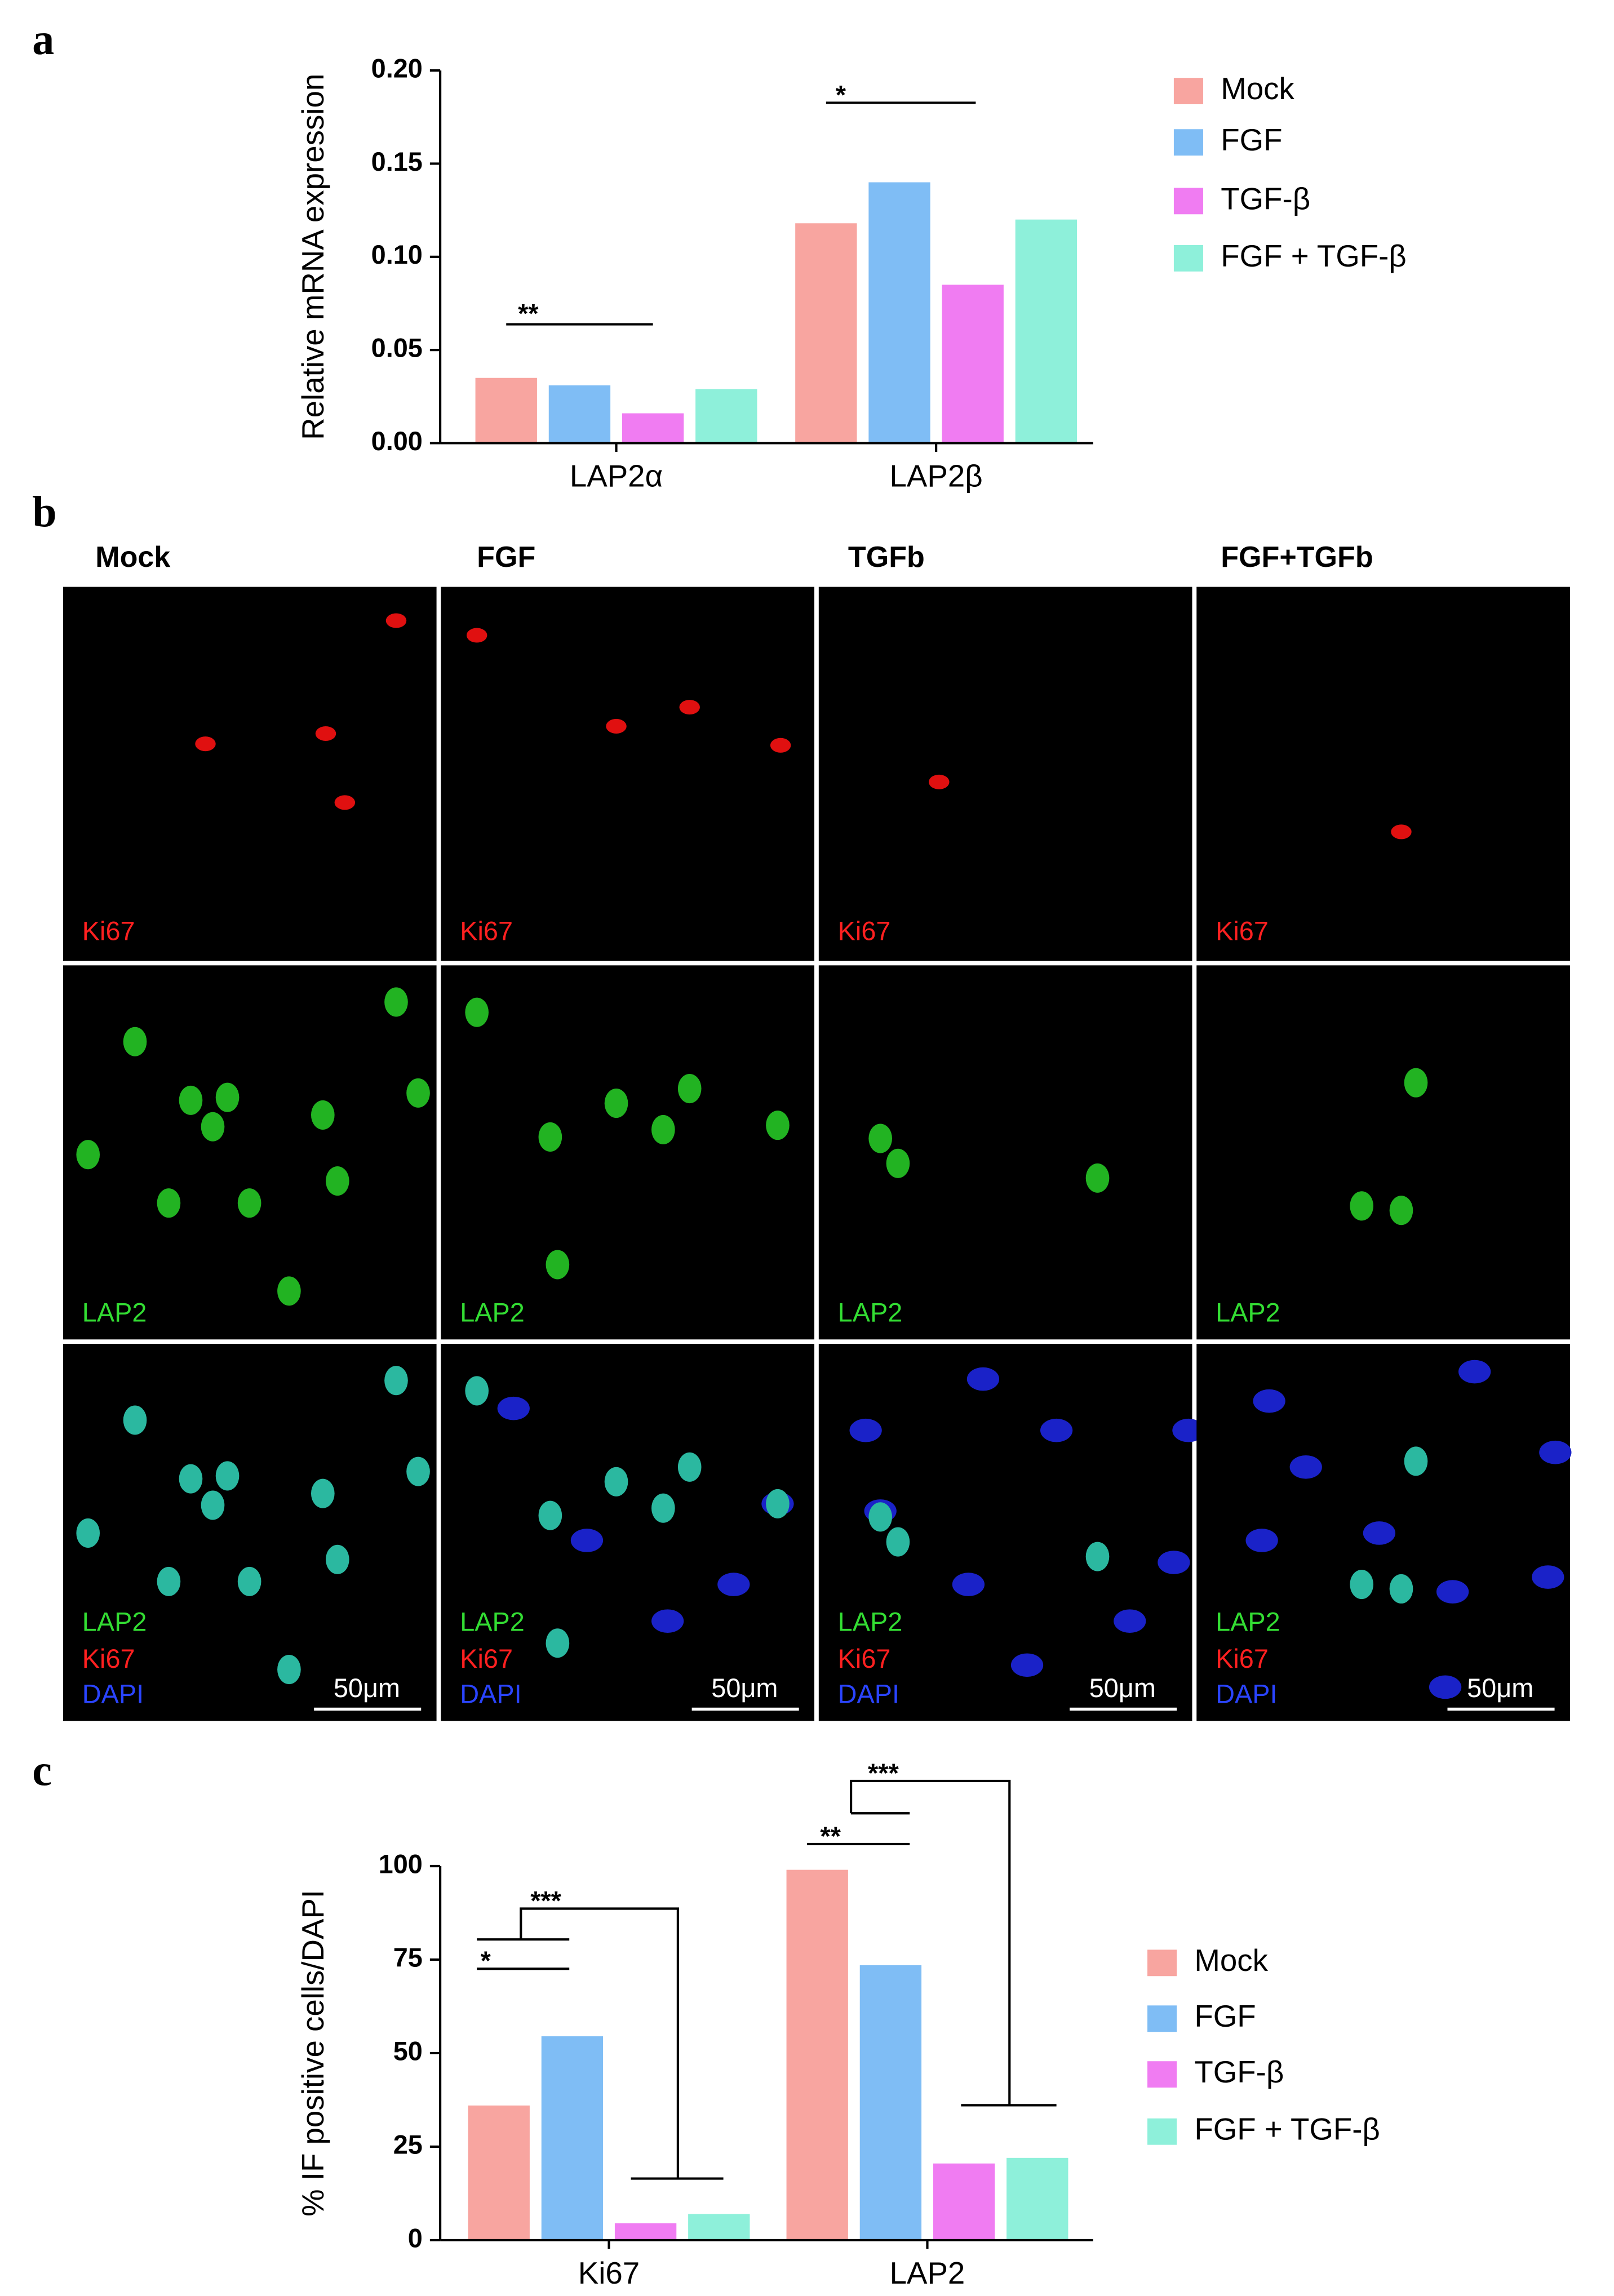  Describe the element at coordinates (408, 1957) in the screenshot. I see `y-tick-label: 75` at that location.